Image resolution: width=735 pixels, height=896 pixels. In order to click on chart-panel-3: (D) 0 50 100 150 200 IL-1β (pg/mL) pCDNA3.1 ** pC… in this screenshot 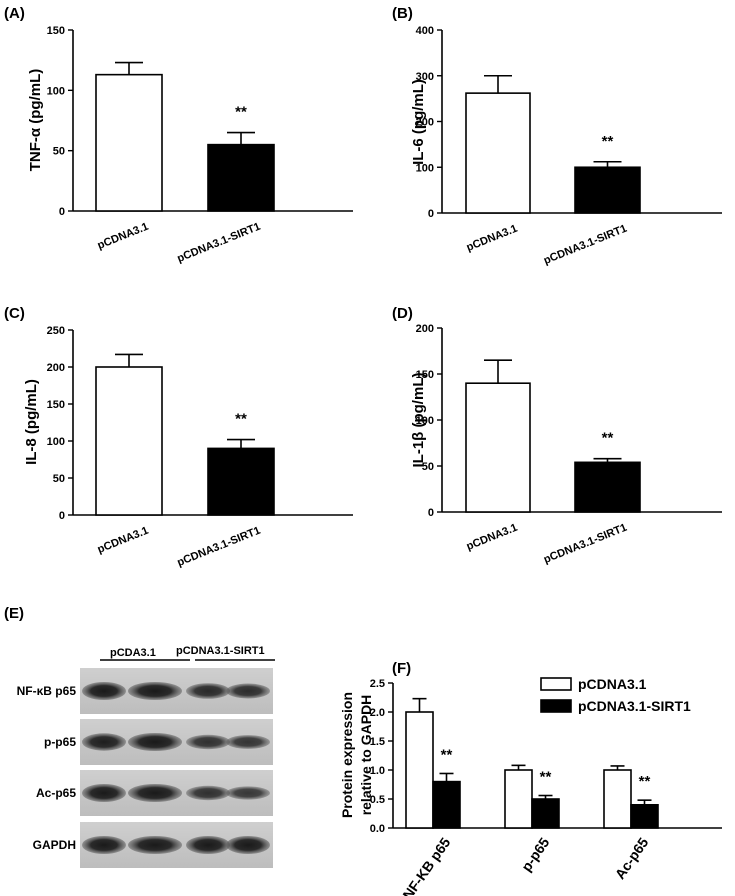, I will do `click(557, 435)`.